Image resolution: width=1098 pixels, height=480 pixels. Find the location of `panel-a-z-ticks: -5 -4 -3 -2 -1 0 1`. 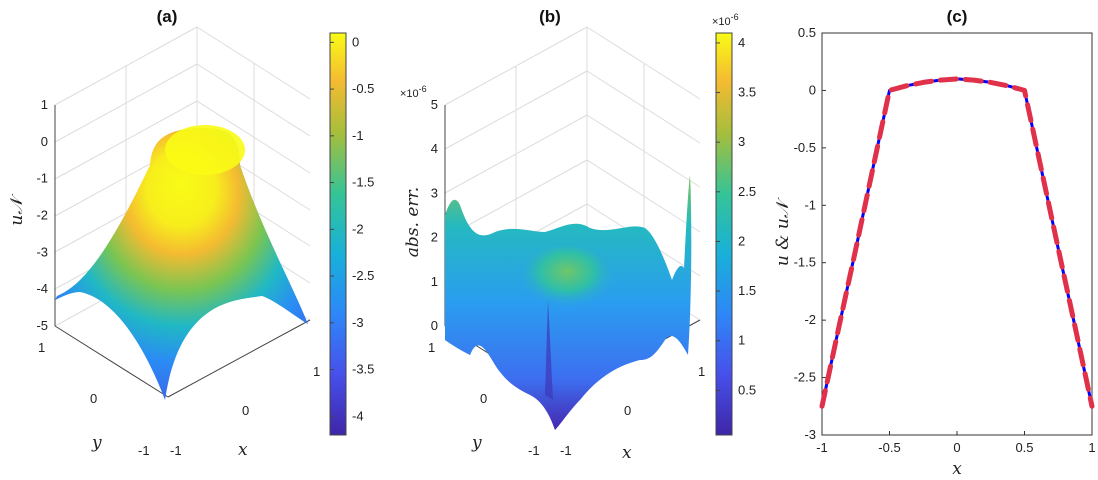

panel-a-z-ticks: -5 -4 -3 -2 -1 0 1 is located at coordinates (42, 215).